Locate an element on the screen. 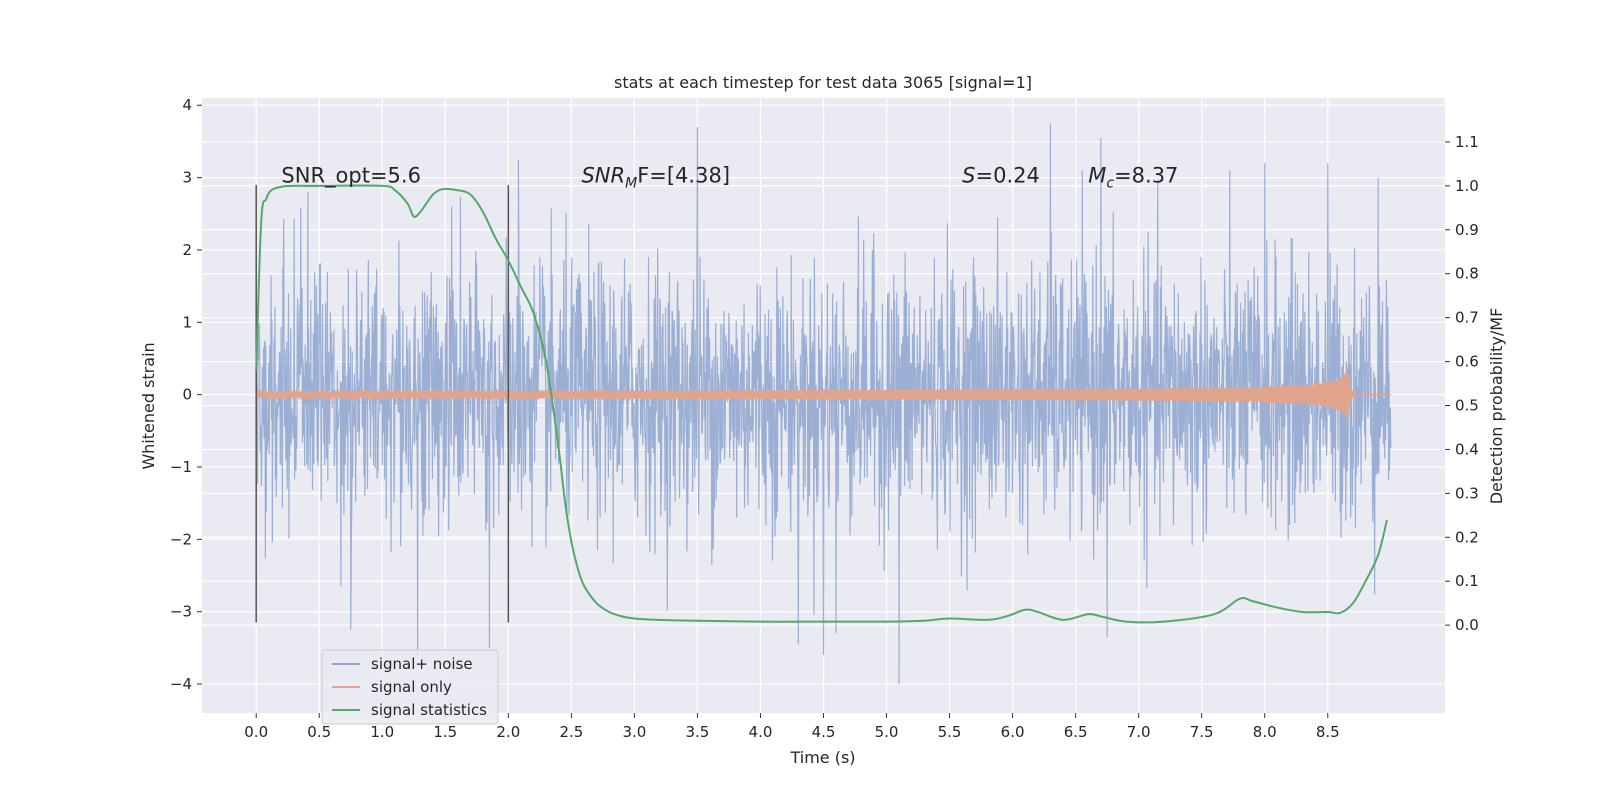 The height and width of the screenshot is (800, 1600). x-tick-label: 8.0 is located at coordinates (1265, 732).